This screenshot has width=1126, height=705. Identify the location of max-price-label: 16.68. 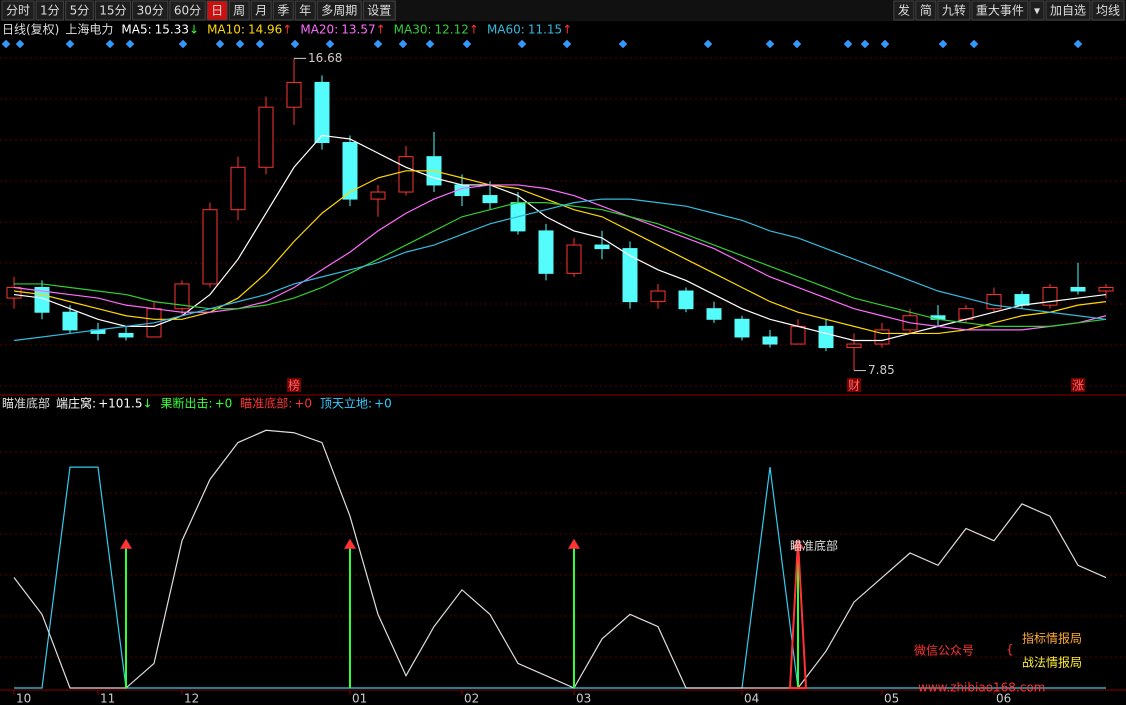
(325, 58).